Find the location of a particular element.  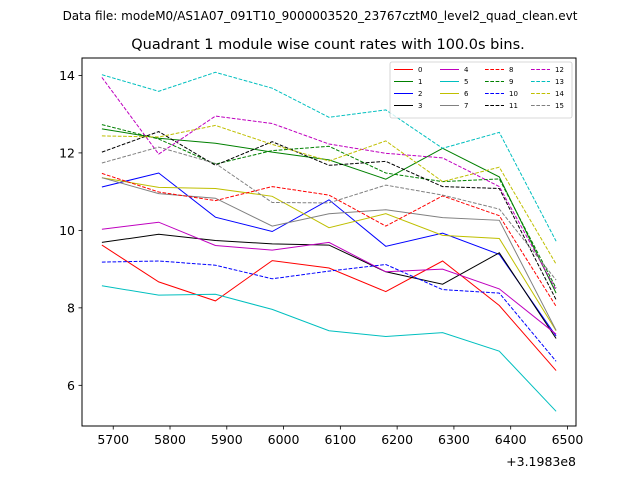

legend-label: 3 is located at coordinates (420, 106).